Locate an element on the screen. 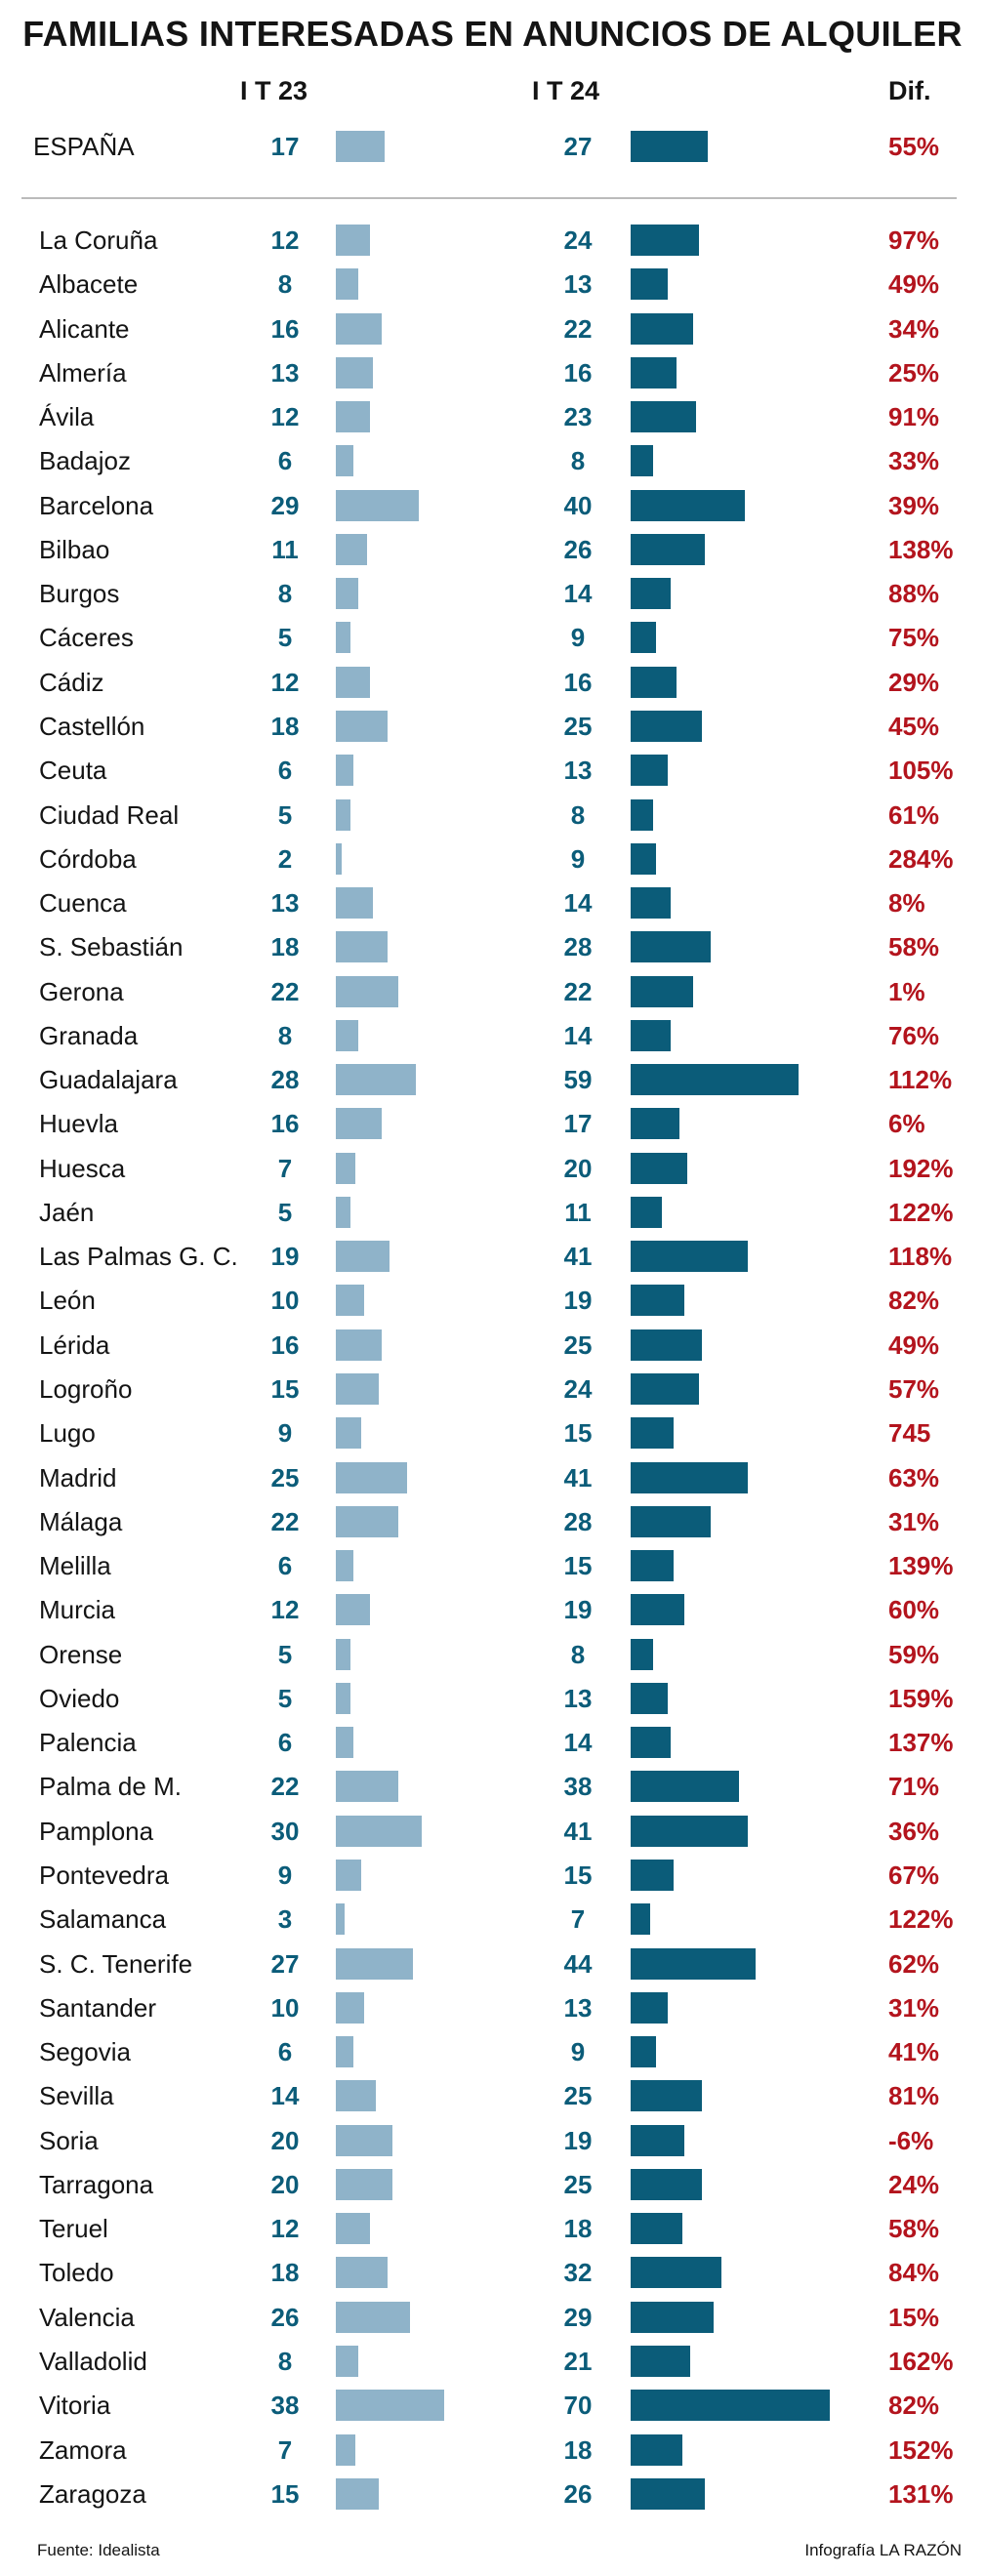 This screenshot has height=2576, width=985. column-header-dif: Dif. is located at coordinates (909, 90).